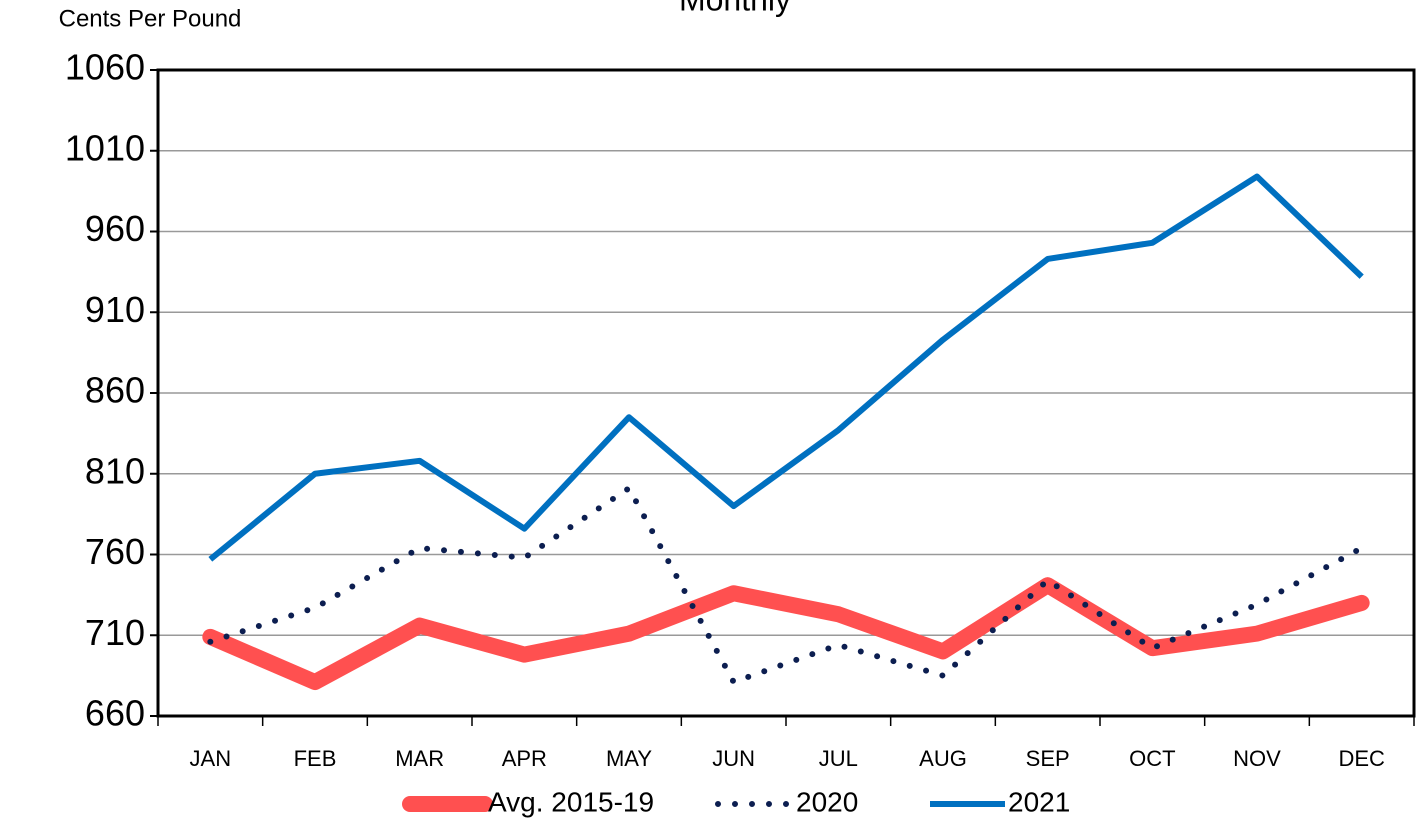 Image resolution: width=1427 pixels, height=821 pixels. I want to click on series-line, so click(786, 634).